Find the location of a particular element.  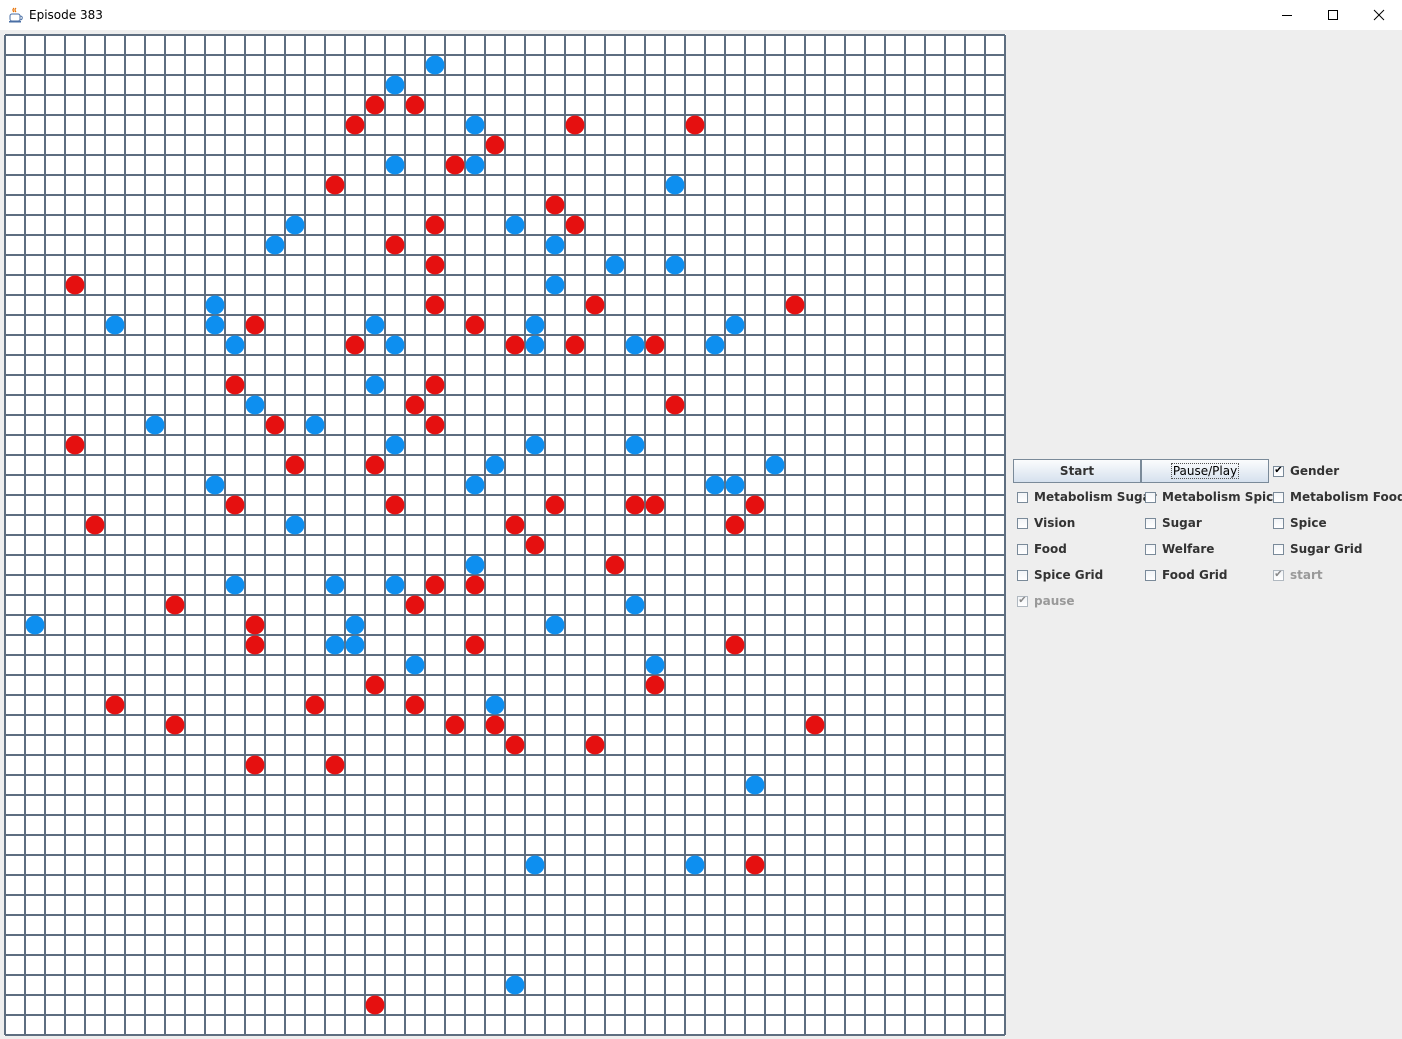

gender-checkbox: ✔ Gender is located at coordinates (1306, 471).